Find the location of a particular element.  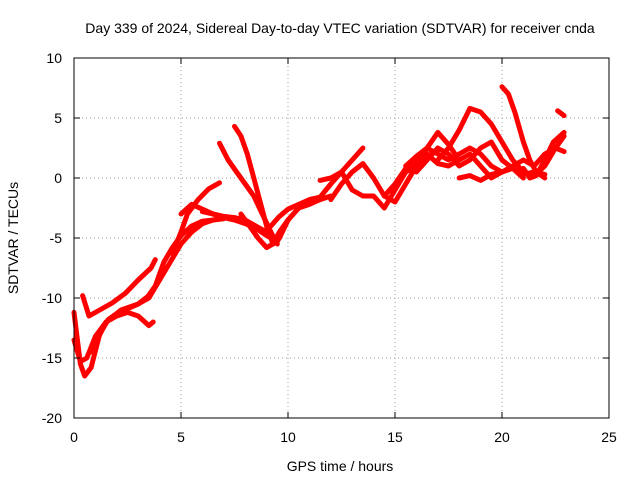

x-tick-label: 20 is located at coordinates (502, 437).